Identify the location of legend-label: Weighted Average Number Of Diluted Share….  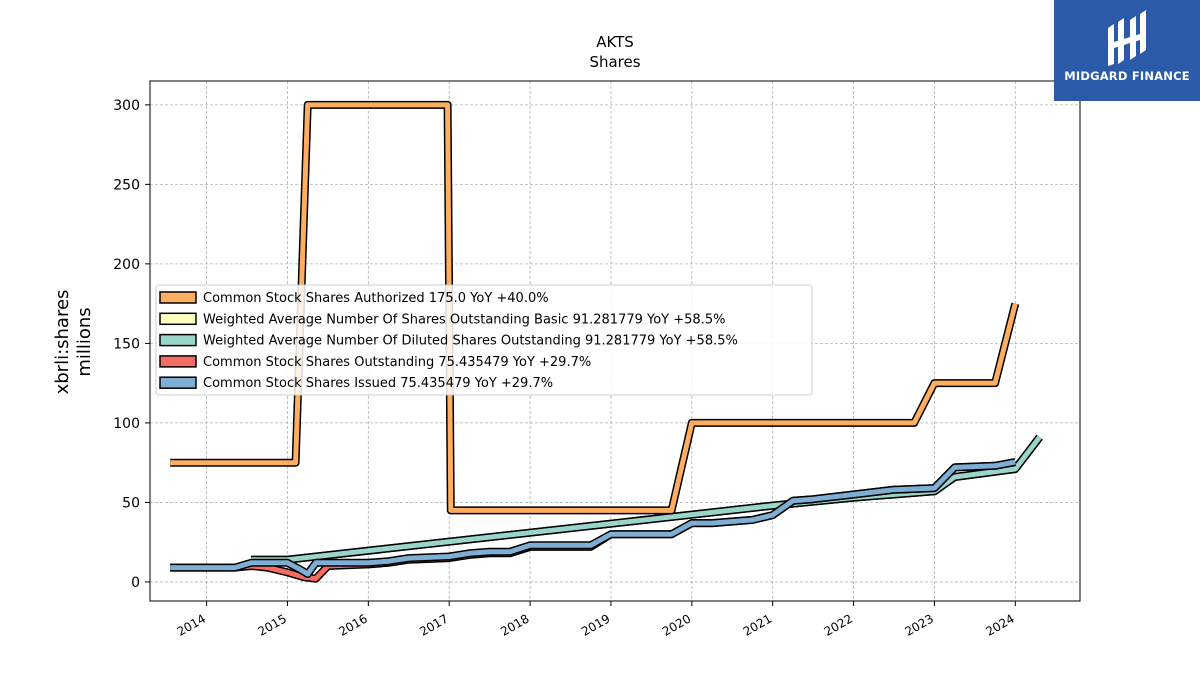
(470, 341).